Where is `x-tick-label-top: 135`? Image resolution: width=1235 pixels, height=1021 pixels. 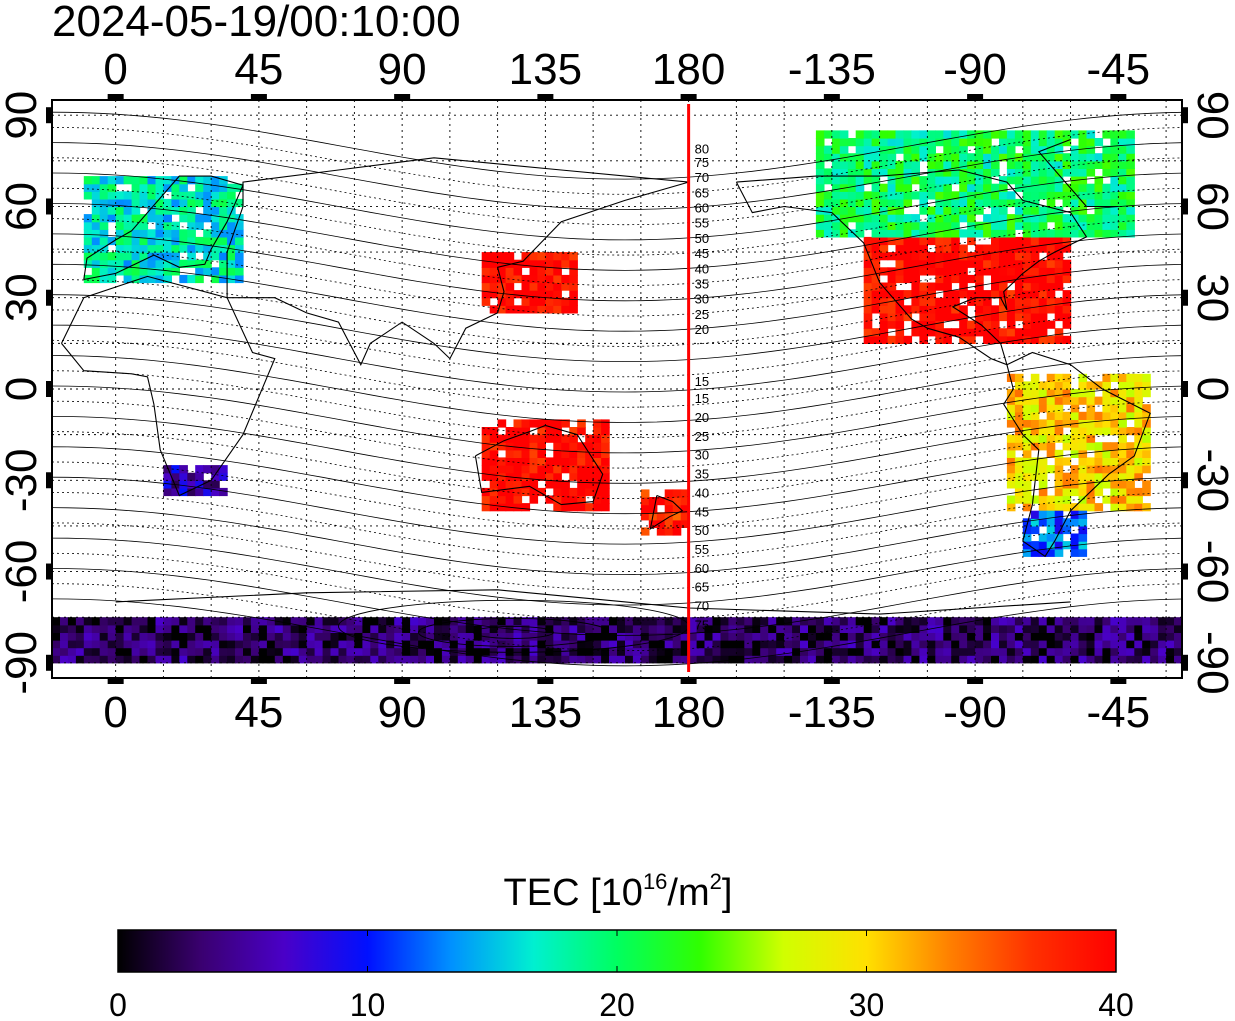
x-tick-label-top: 135 is located at coordinates (545, 69).